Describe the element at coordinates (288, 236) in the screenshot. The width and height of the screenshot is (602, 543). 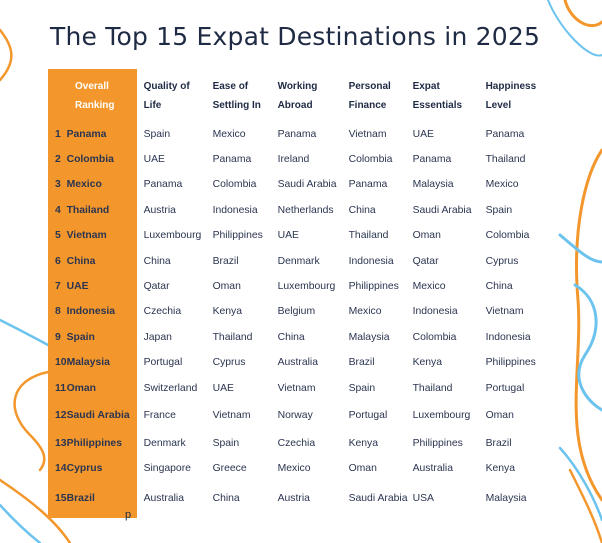
I see `table-cell-working-abroad: UAE` at that location.